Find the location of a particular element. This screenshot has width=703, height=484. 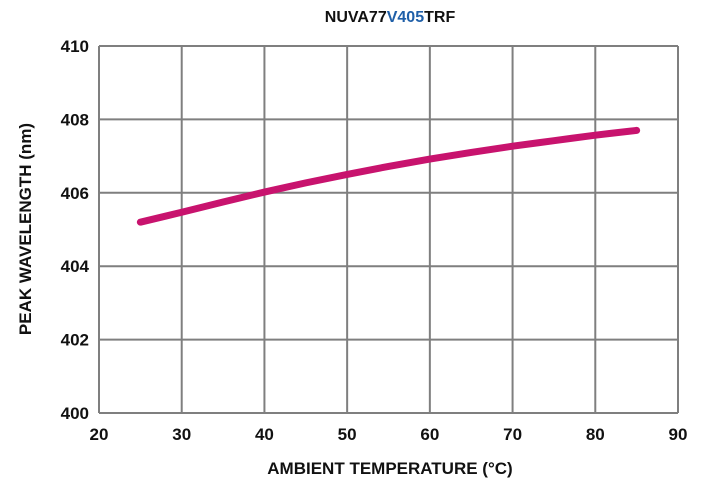

chart-title-part1: NUVA77 is located at coordinates (356, 17).